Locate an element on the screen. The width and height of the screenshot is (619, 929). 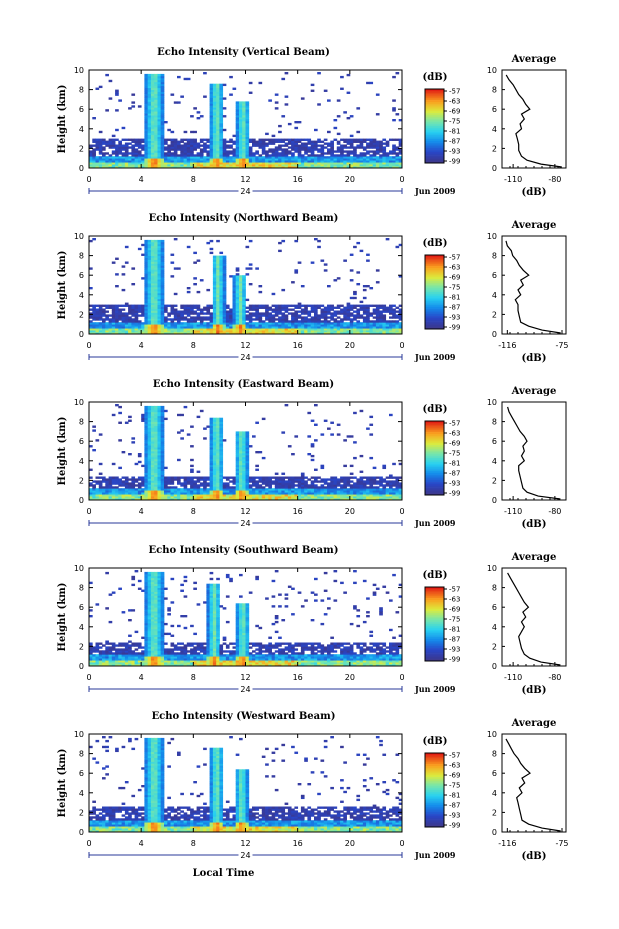
average-x-tick-label: -80 is located at coordinates (554, 179).